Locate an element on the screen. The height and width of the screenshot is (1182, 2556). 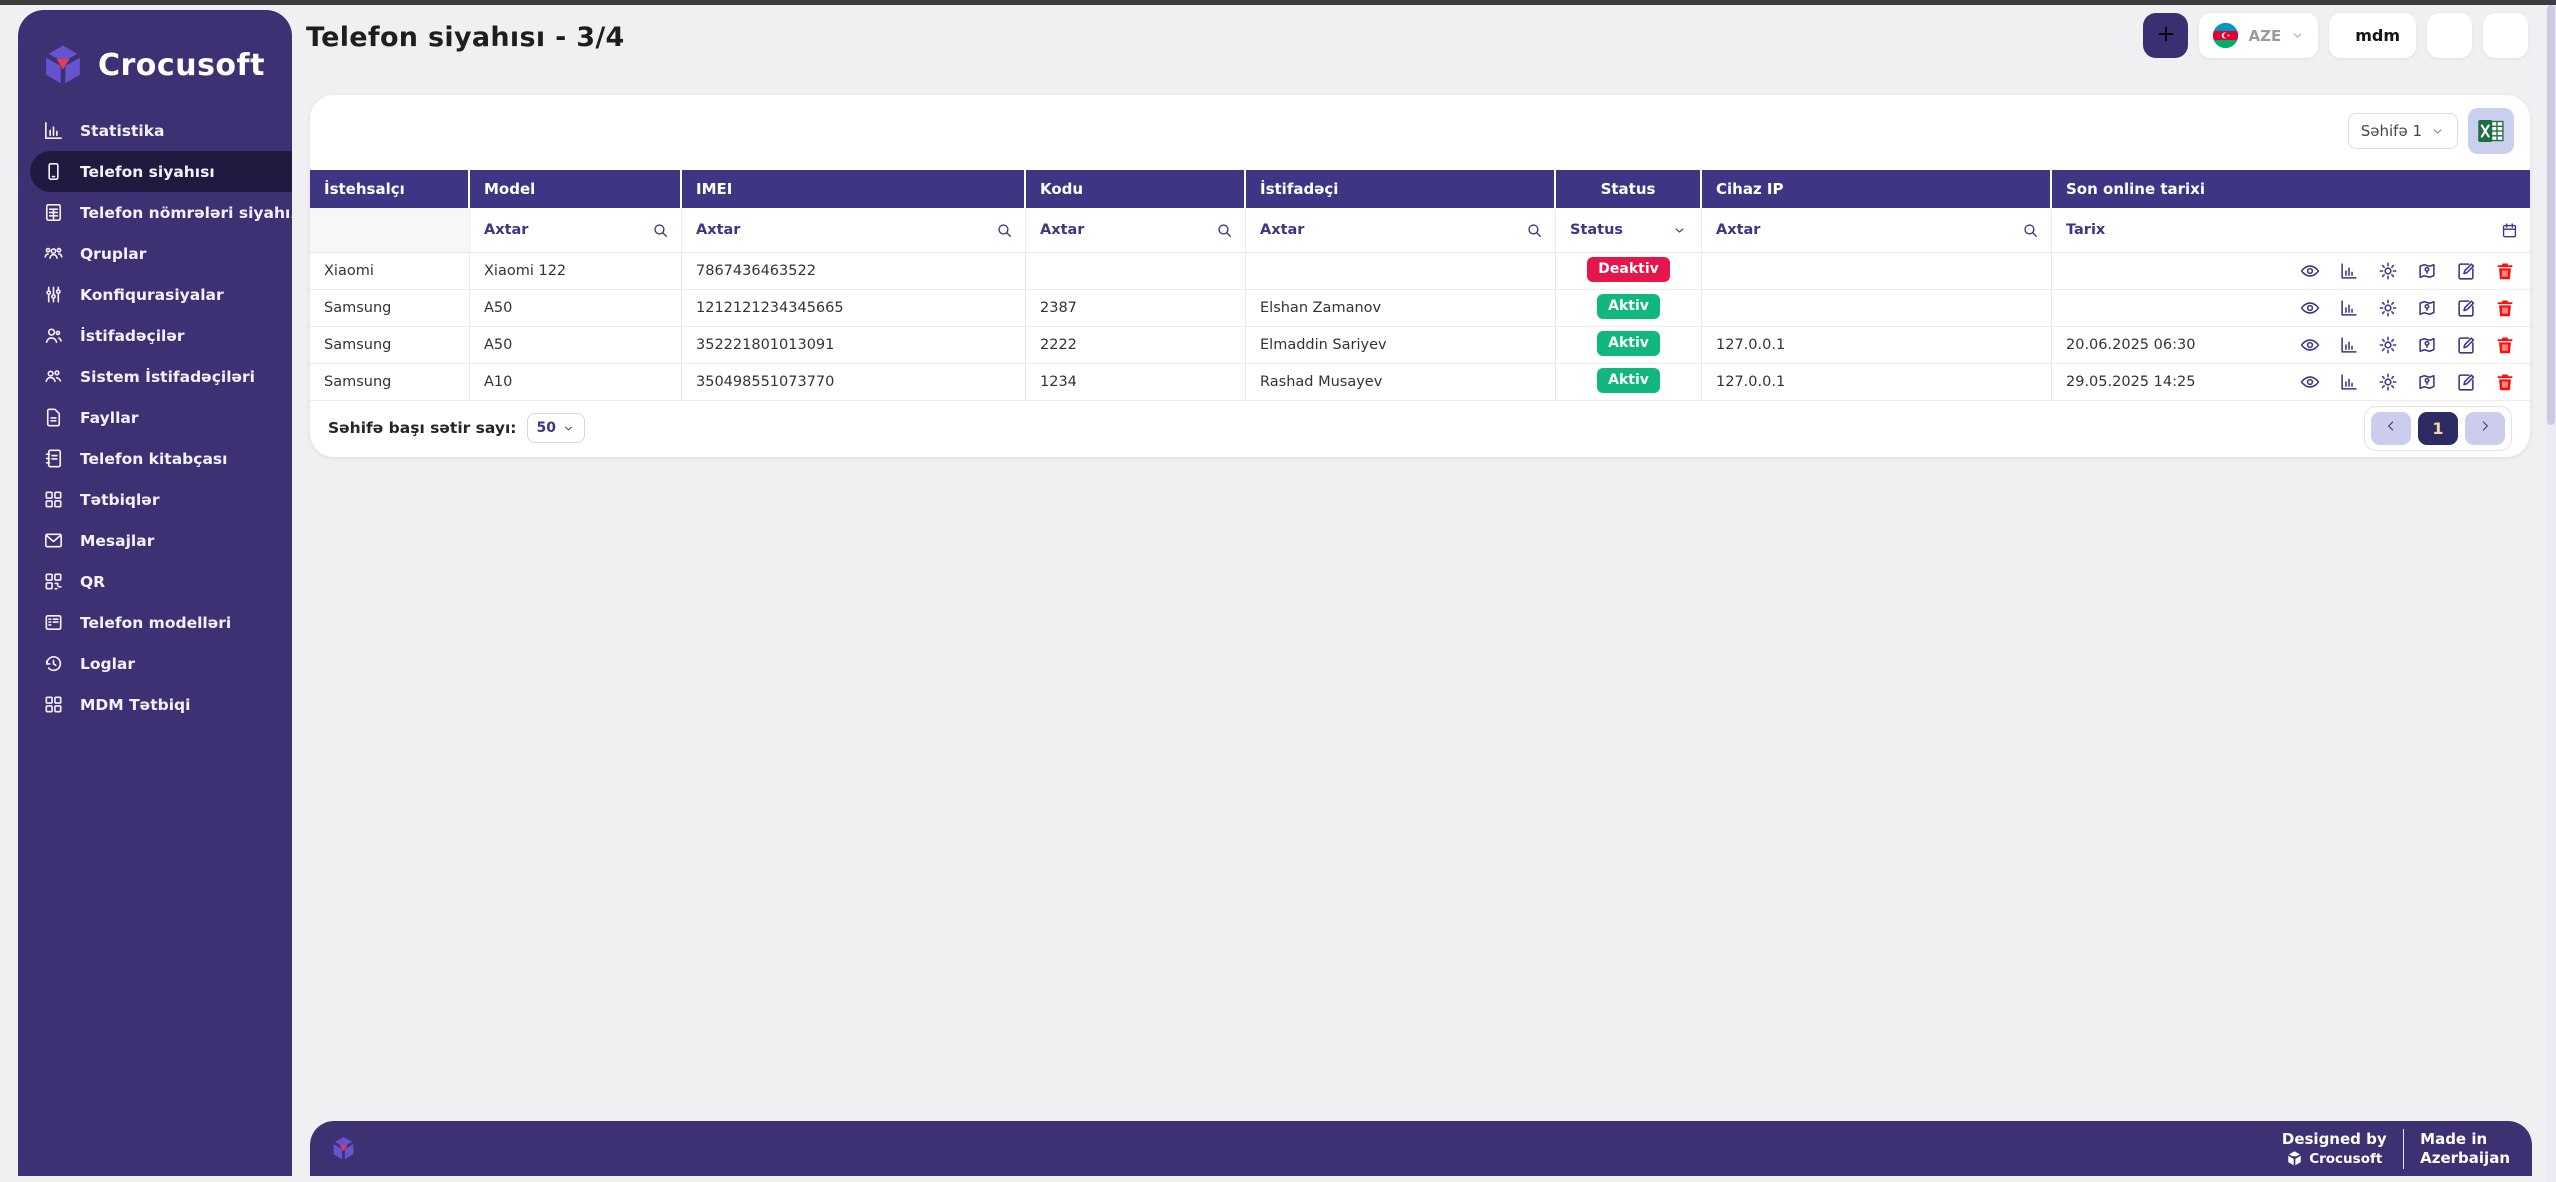
status-filter-select: Status is located at coordinates (1629, 230).